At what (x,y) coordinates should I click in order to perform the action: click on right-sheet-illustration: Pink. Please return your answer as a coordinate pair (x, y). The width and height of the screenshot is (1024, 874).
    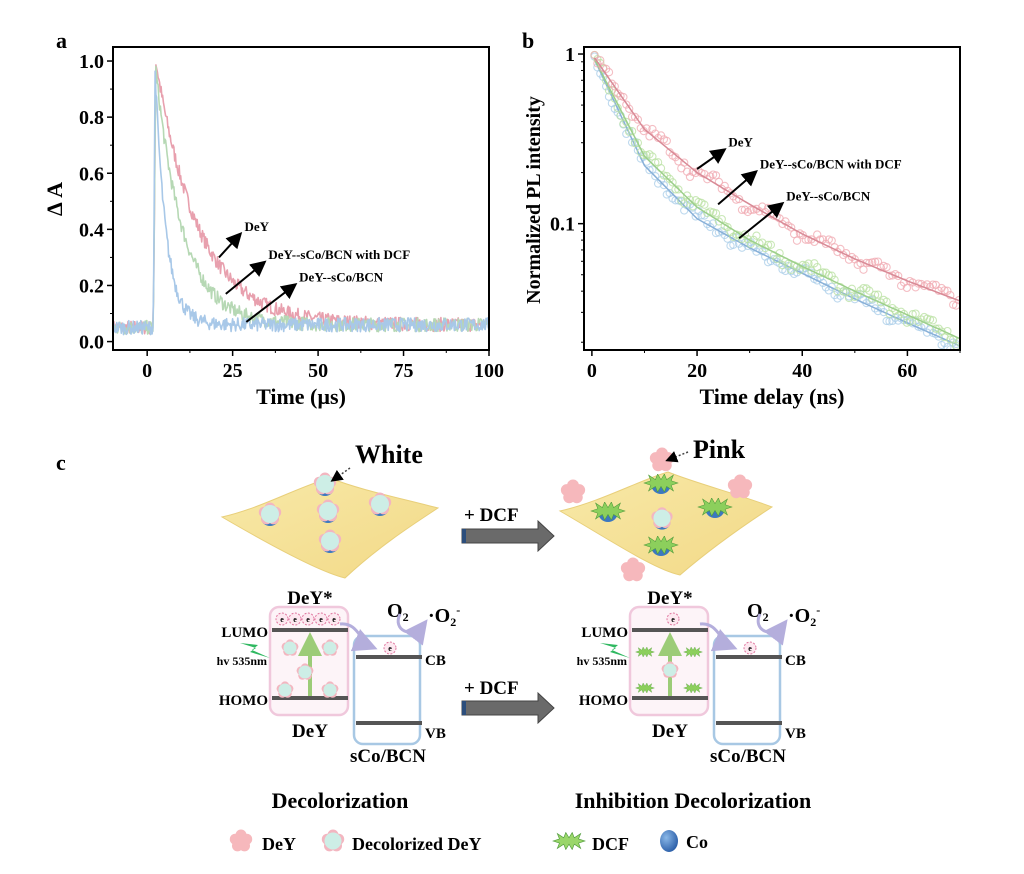
    Looking at the image, I should click on (666, 508).